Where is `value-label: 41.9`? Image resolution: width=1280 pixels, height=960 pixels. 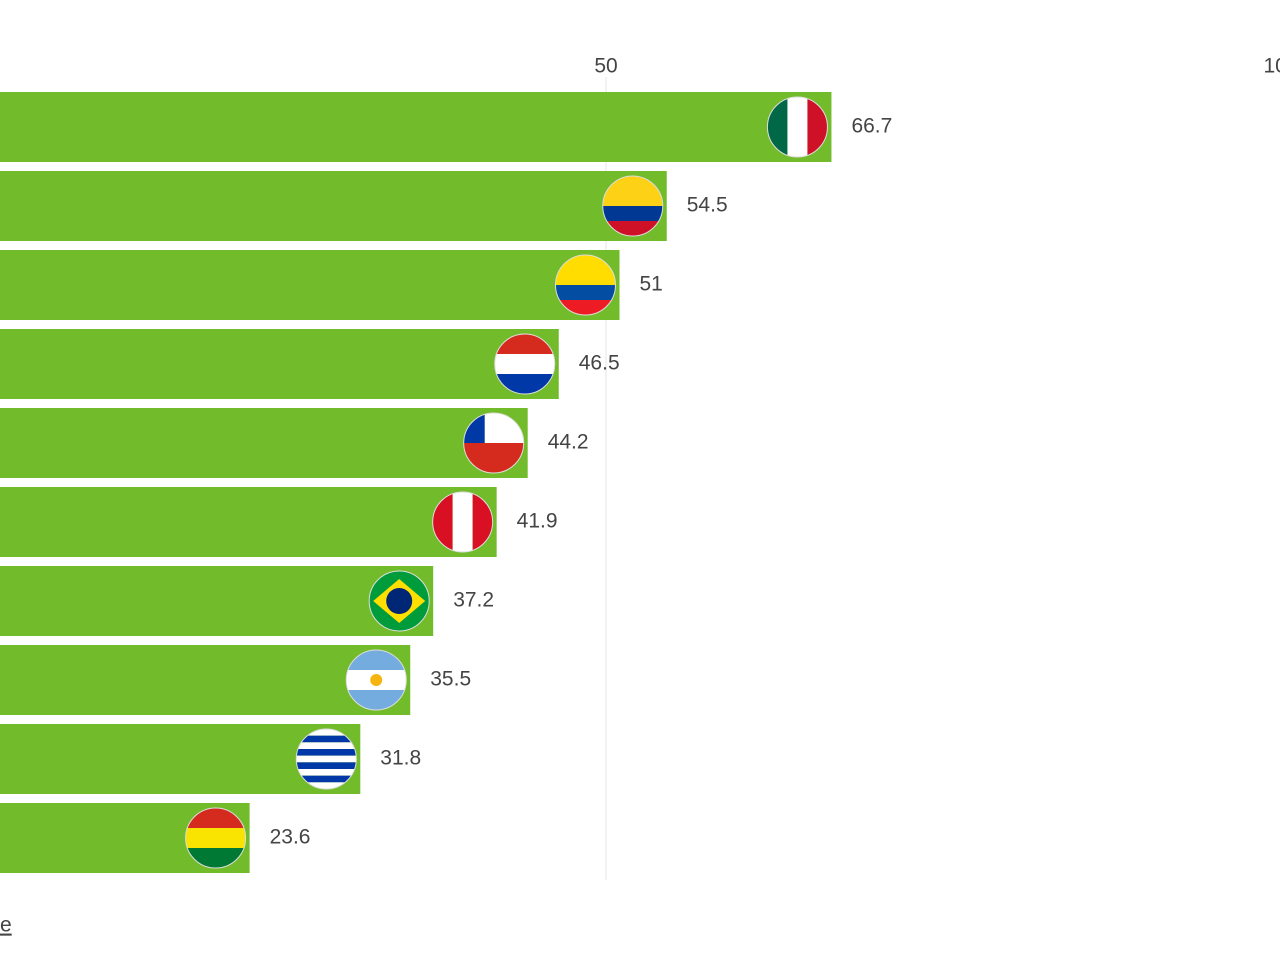 value-label: 41.9 is located at coordinates (537, 521).